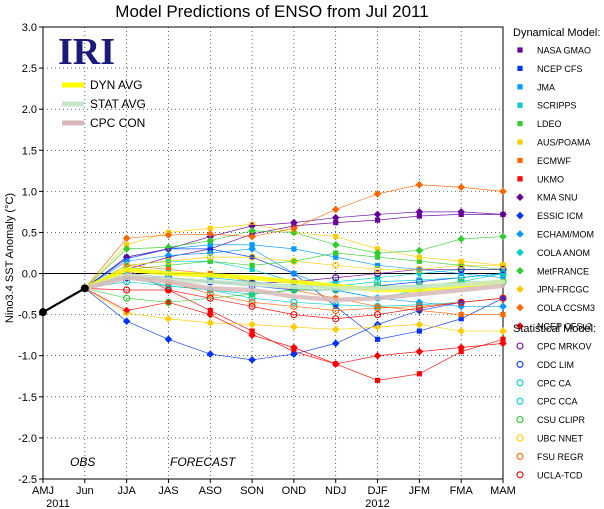 This screenshot has width=604, height=509. I want to click on legend-label: NCEP CFS, so click(559, 69).